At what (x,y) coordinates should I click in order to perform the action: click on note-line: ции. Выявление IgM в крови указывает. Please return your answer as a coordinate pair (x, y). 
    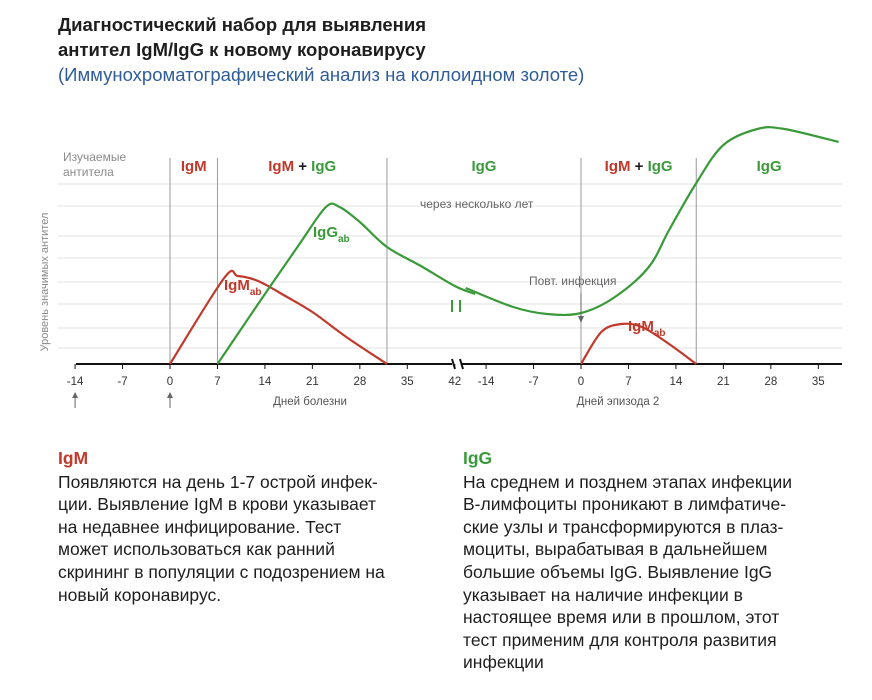
    Looking at the image, I should click on (217, 504).